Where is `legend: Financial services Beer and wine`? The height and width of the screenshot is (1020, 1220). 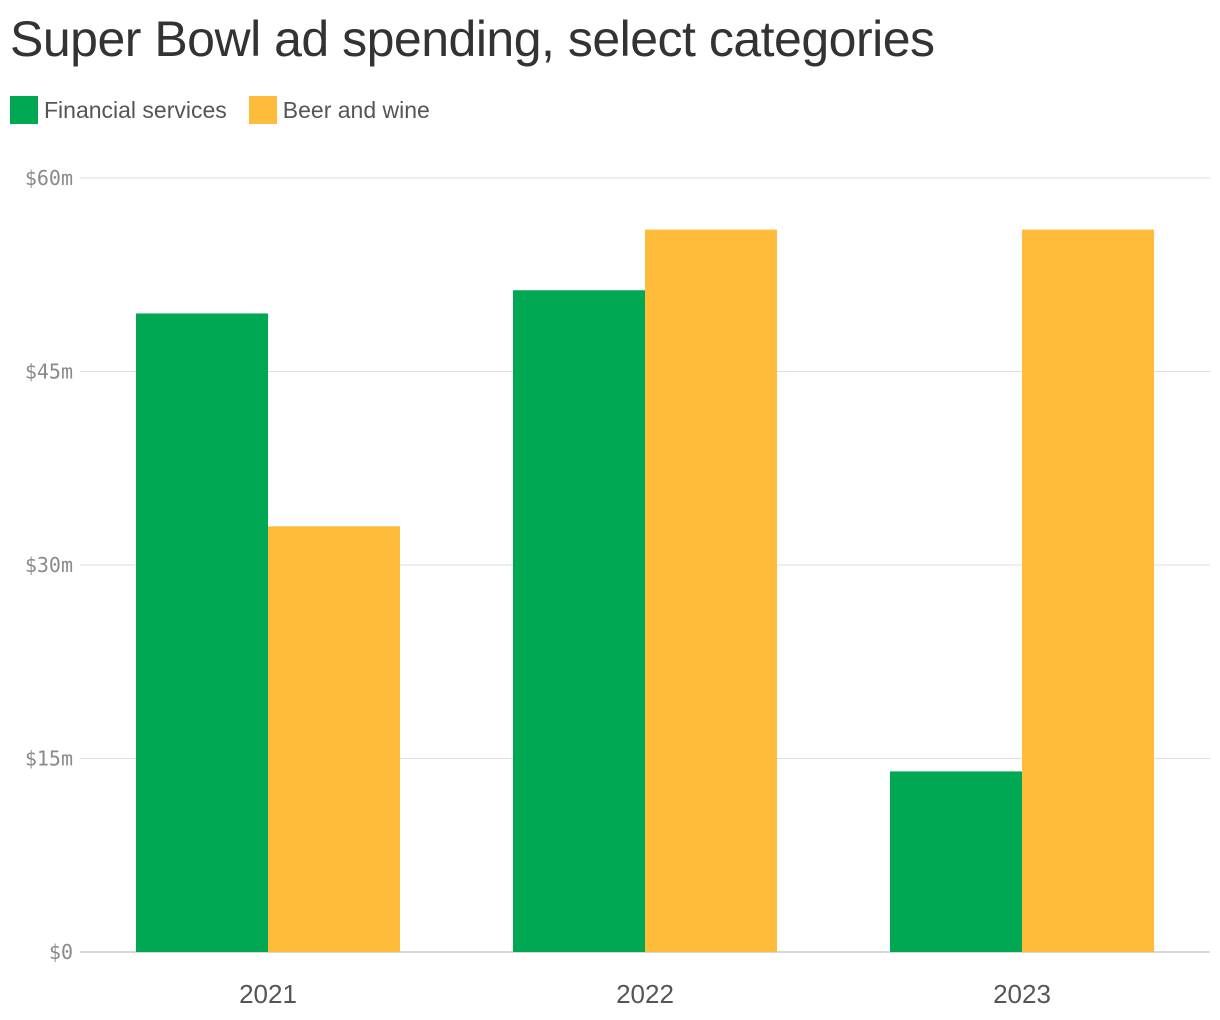 legend: Financial services Beer and wine is located at coordinates (231, 110).